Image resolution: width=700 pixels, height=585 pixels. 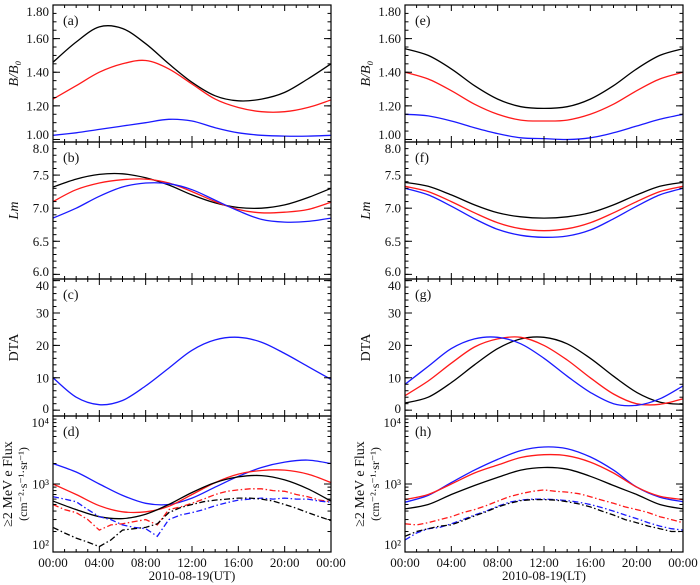 What do you see at coordinates (71, 158) in the screenshot?
I see `panel-label: (b)` at bounding box center [71, 158].